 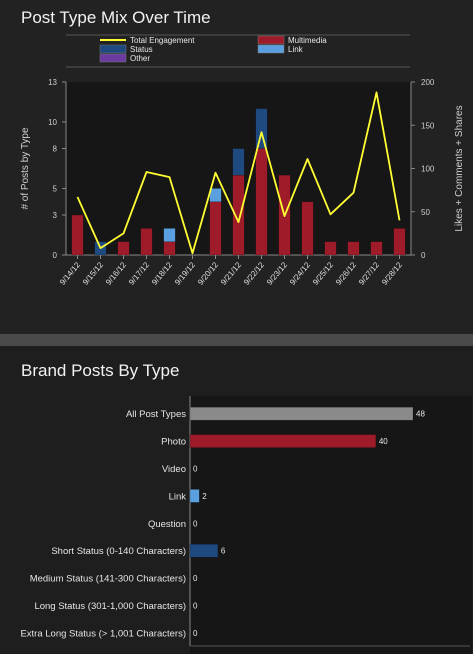 I want to click on category-label: Photo, so click(x=173, y=442).